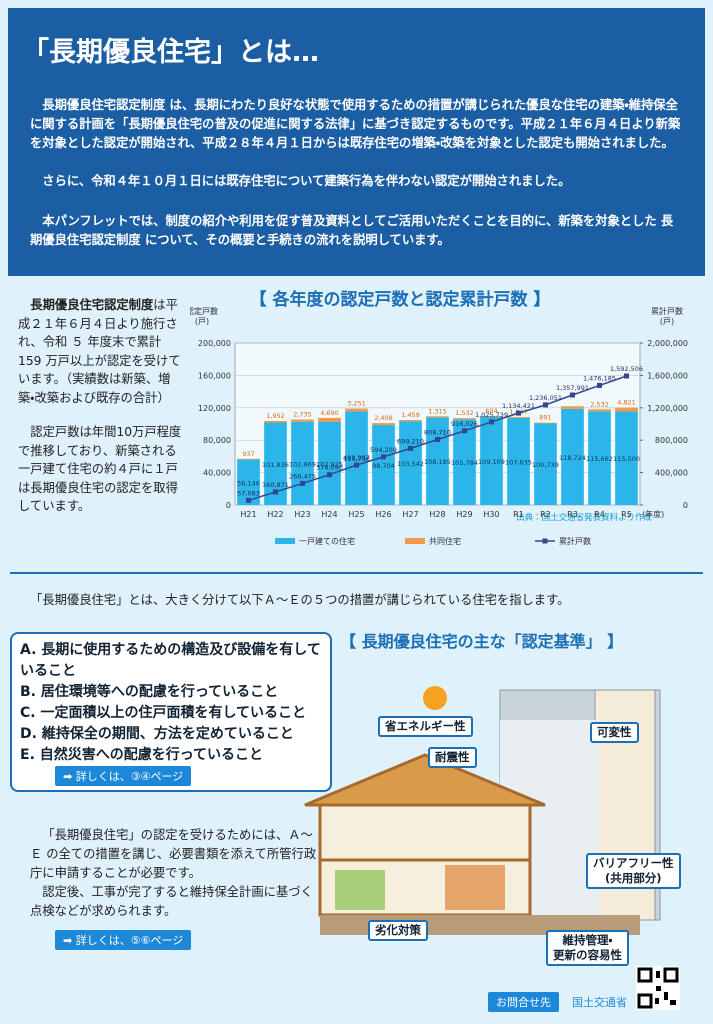 The width and height of the screenshot is (713, 1024). Describe the element at coordinates (482, 810) in the screenshot. I see `illustration` at that location.